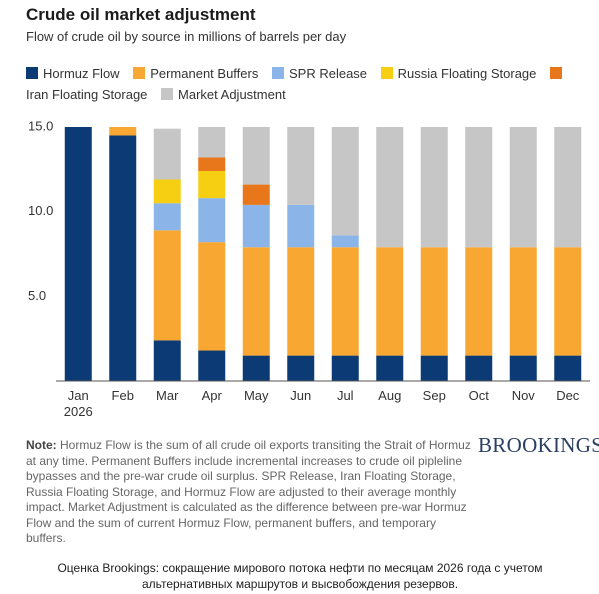 The height and width of the screenshot is (594, 599). What do you see at coordinates (478, 395) in the screenshot?
I see `x-tick-label: Oct` at bounding box center [478, 395].